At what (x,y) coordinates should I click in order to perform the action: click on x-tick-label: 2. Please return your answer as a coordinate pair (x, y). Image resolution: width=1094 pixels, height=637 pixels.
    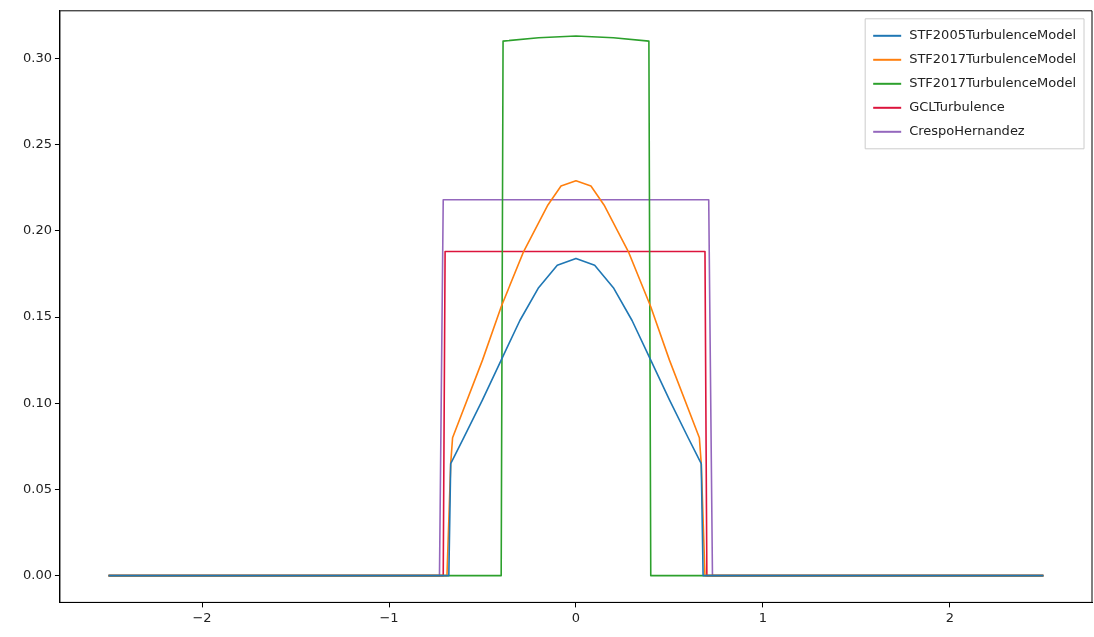
    Looking at the image, I should click on (950, 617).